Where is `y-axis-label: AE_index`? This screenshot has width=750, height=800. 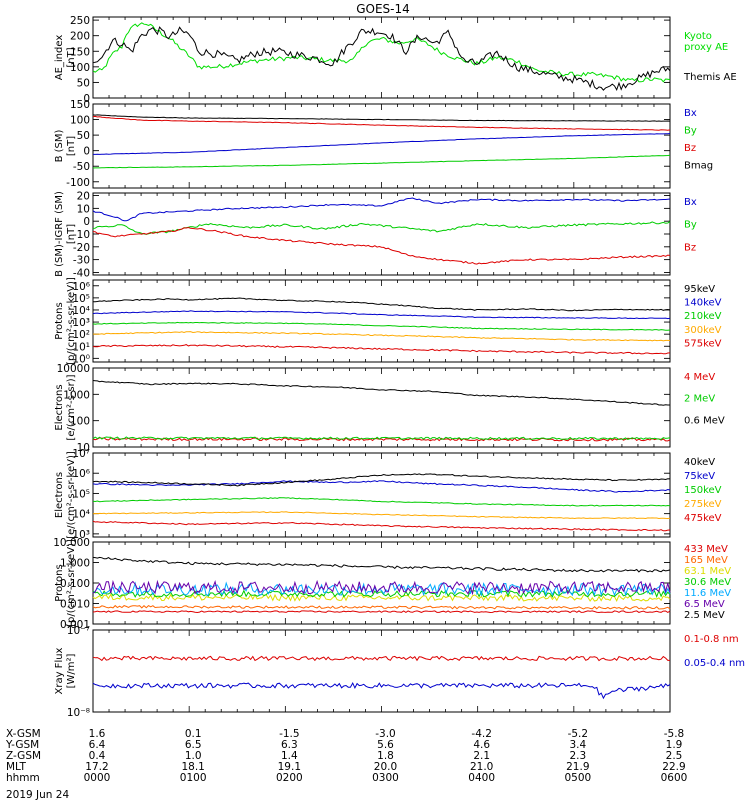
y-axis-label: AE_index is located at coordinates (59, 58).